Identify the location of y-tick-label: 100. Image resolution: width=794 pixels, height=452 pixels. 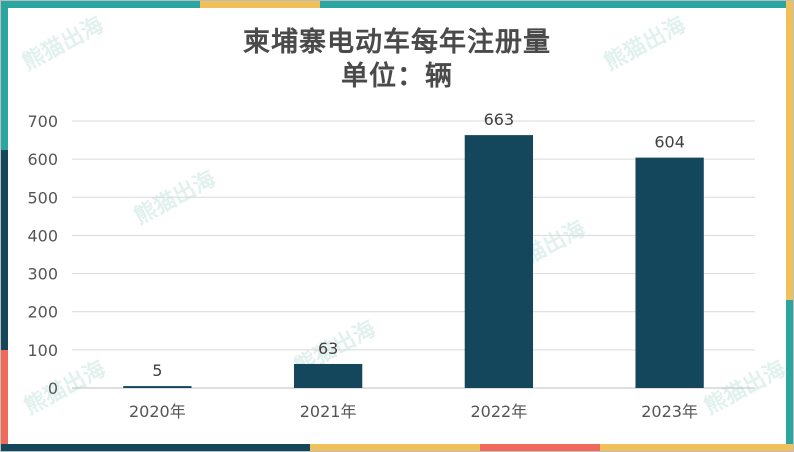
(42, 350).